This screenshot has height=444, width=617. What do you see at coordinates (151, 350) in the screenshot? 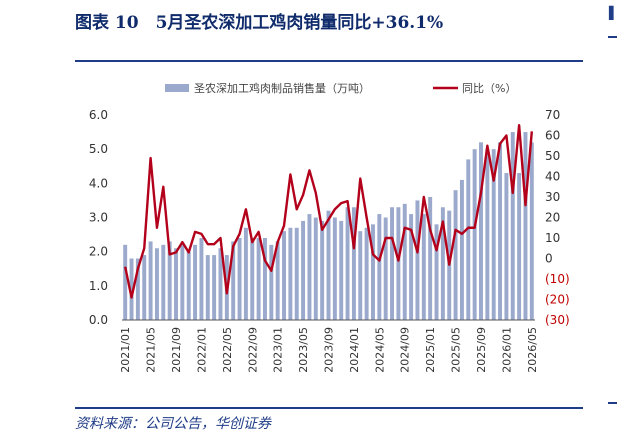
I see `x-axis-tick-label: 2021/05` at bounding box center [151, 350].